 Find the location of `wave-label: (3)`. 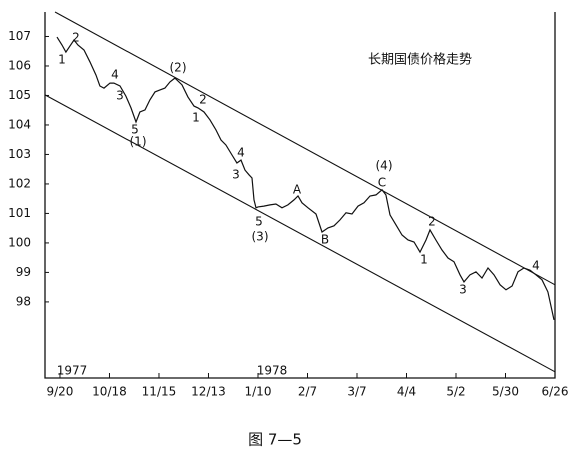

wave-label: (3) is located at coordinates (260, 237).